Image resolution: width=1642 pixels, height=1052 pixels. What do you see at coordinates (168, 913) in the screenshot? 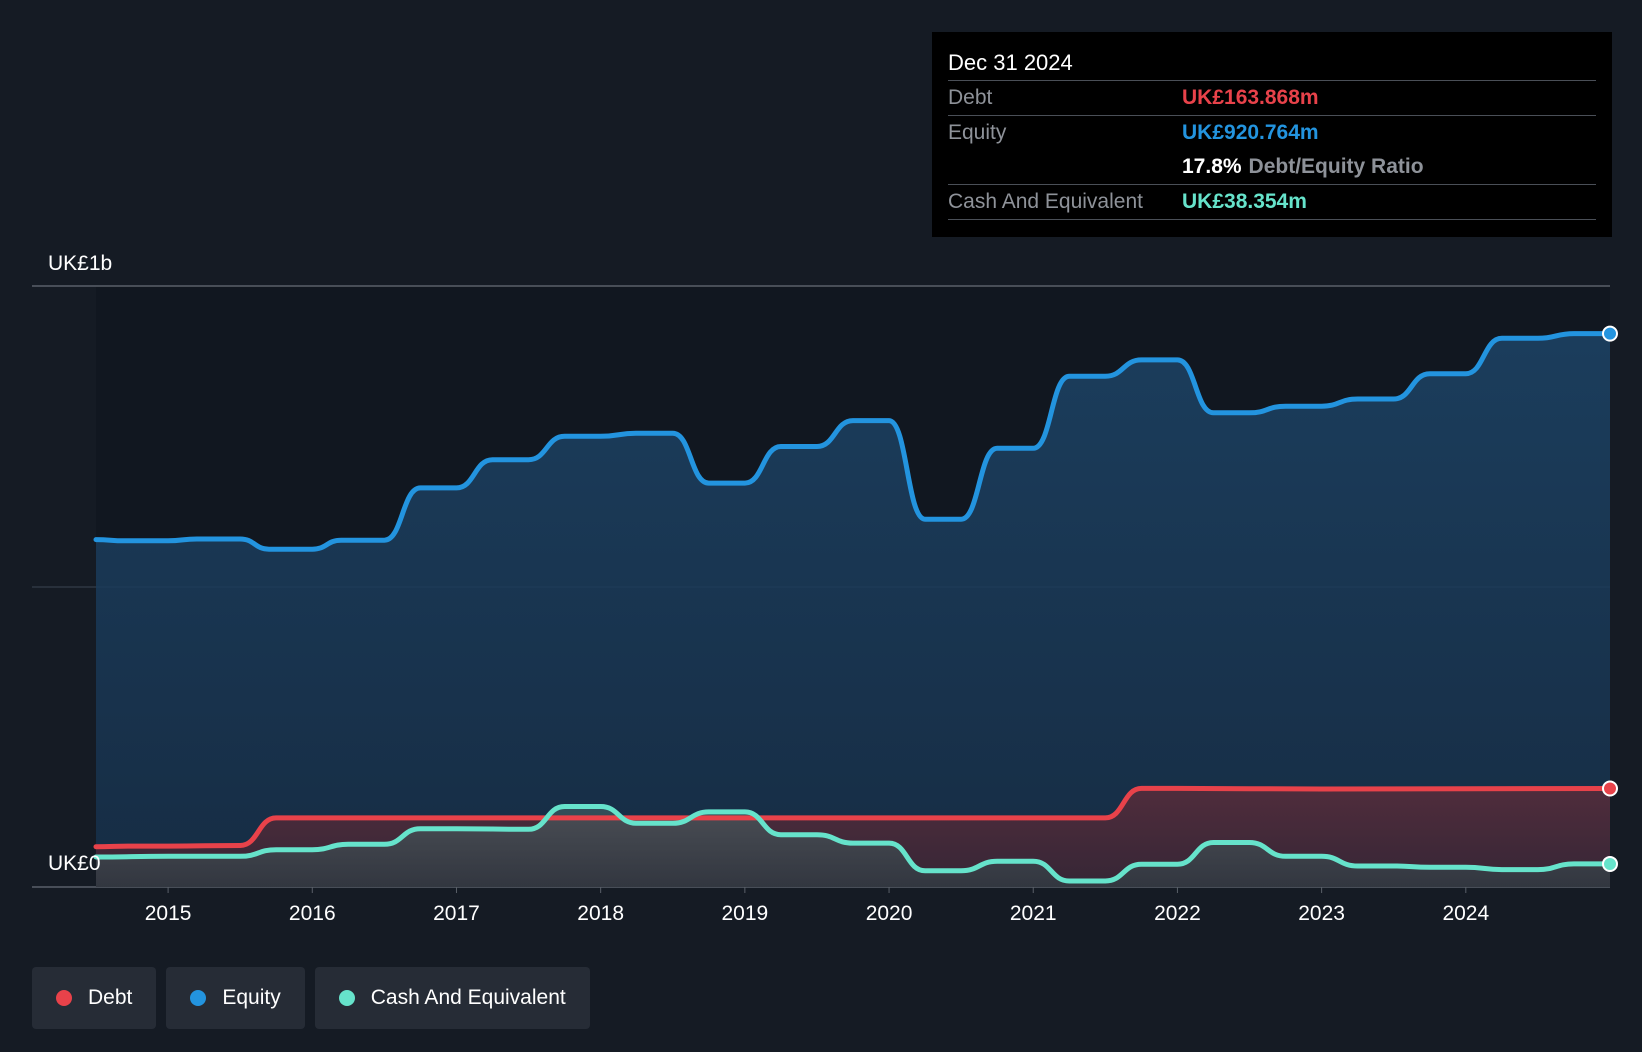
I see `x-tick-label: 2015` at bounding box center [168, 913].